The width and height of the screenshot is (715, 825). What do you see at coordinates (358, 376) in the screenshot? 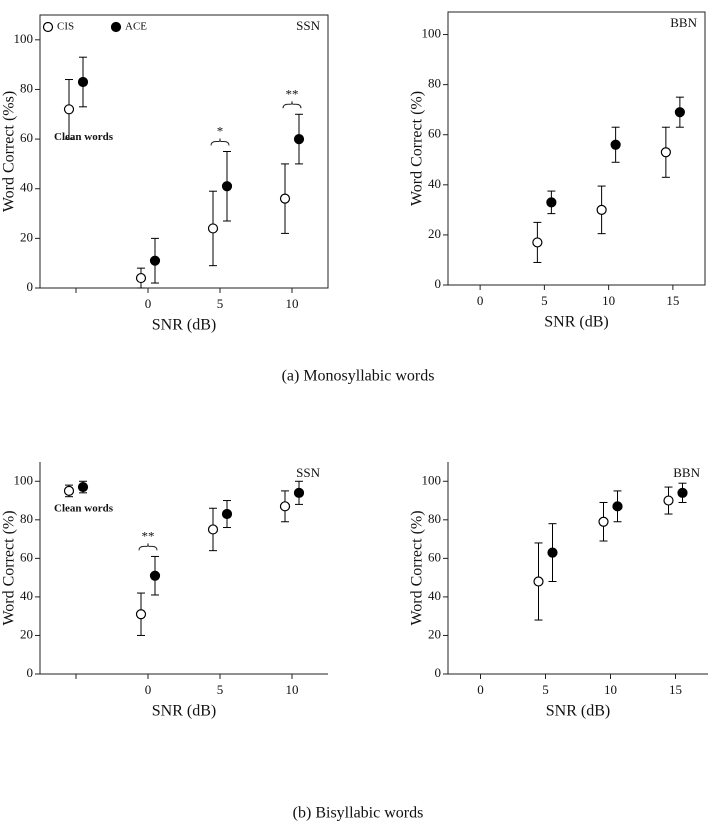
I see `caption: (a) Monosyllabic words` at bounding box center [358, 376].